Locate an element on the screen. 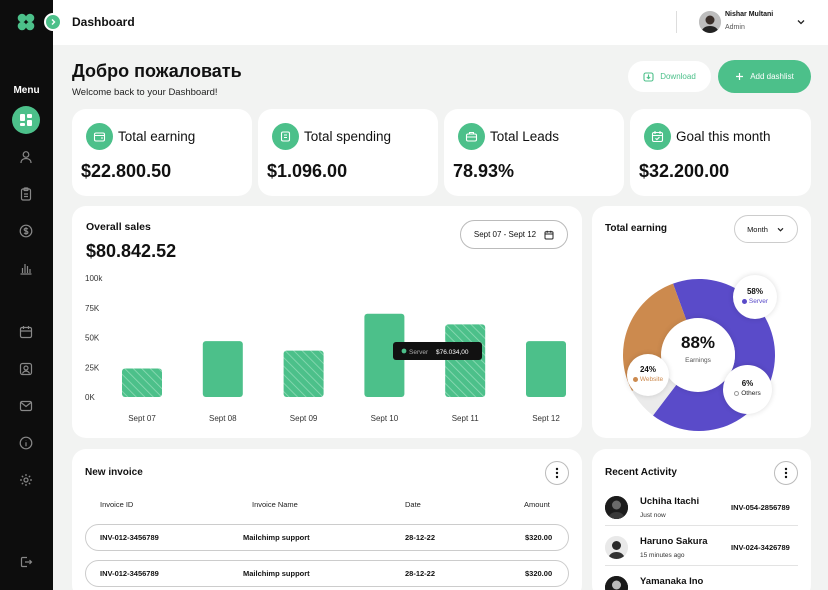 This screenshot has height=590, width=828. stat-value: 78.93% is located at coordinates (484, 171).